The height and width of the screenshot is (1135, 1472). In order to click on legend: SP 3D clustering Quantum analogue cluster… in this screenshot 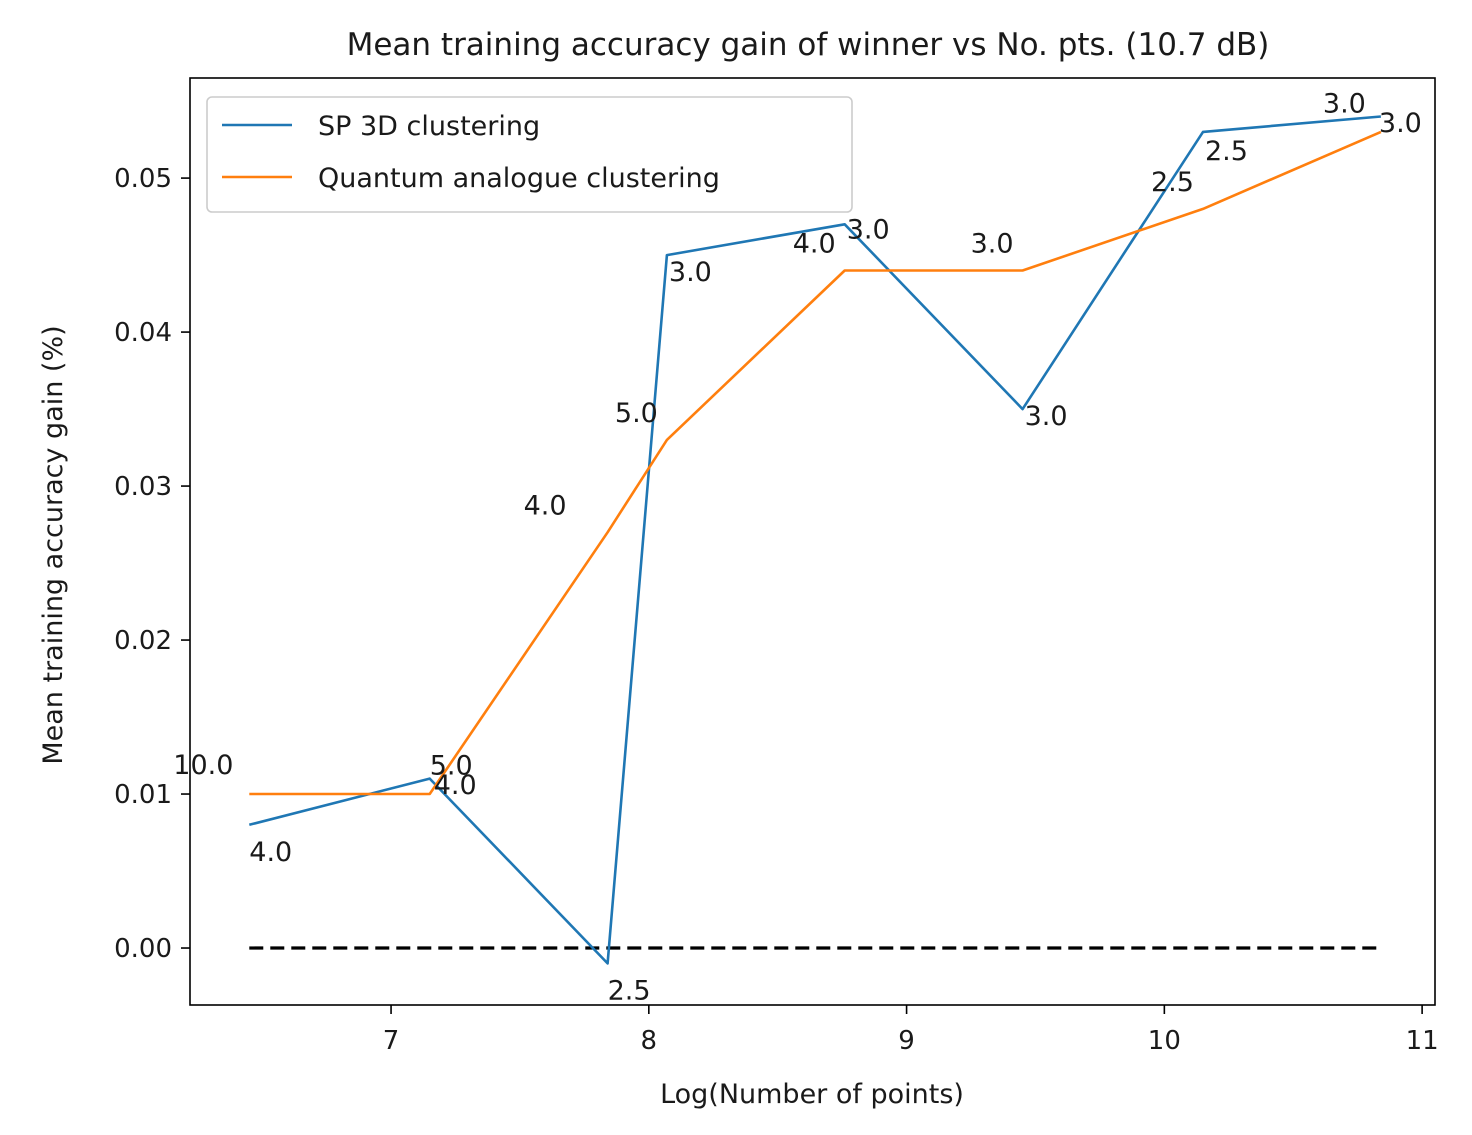, I will do `click(529, 154)`.